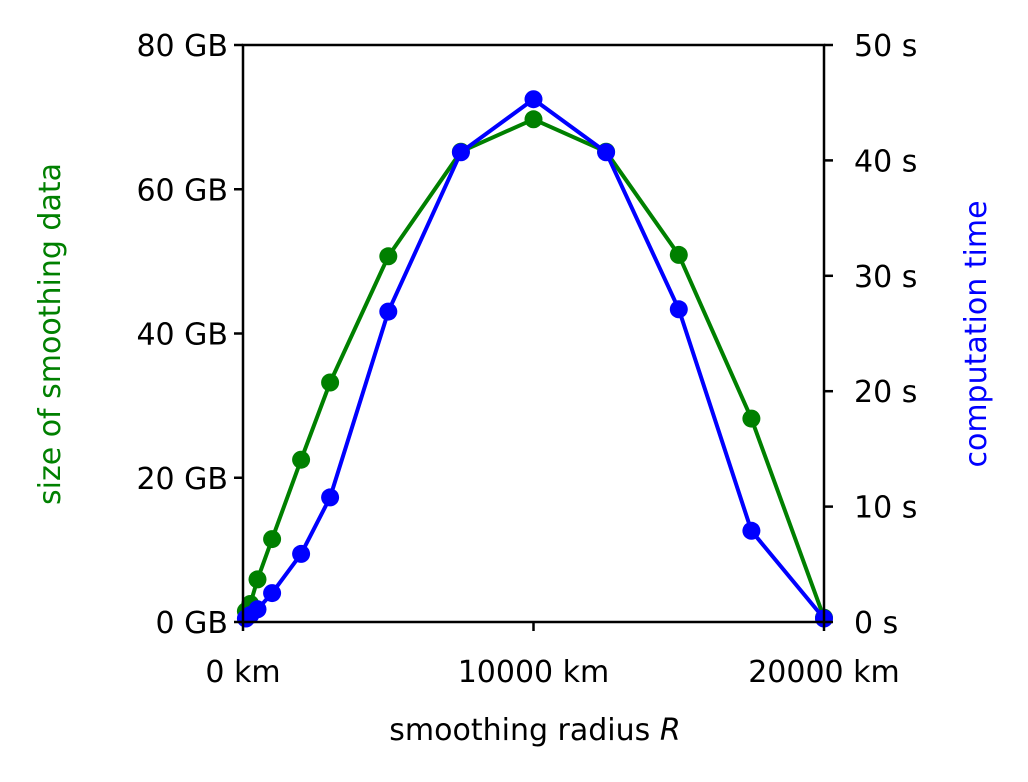 The width and height of the screenshot is (1028, 782). Describe the element at coordinates (885, 161) in the screenshot. I see `y-right-tick-label: 40 s` at that location.